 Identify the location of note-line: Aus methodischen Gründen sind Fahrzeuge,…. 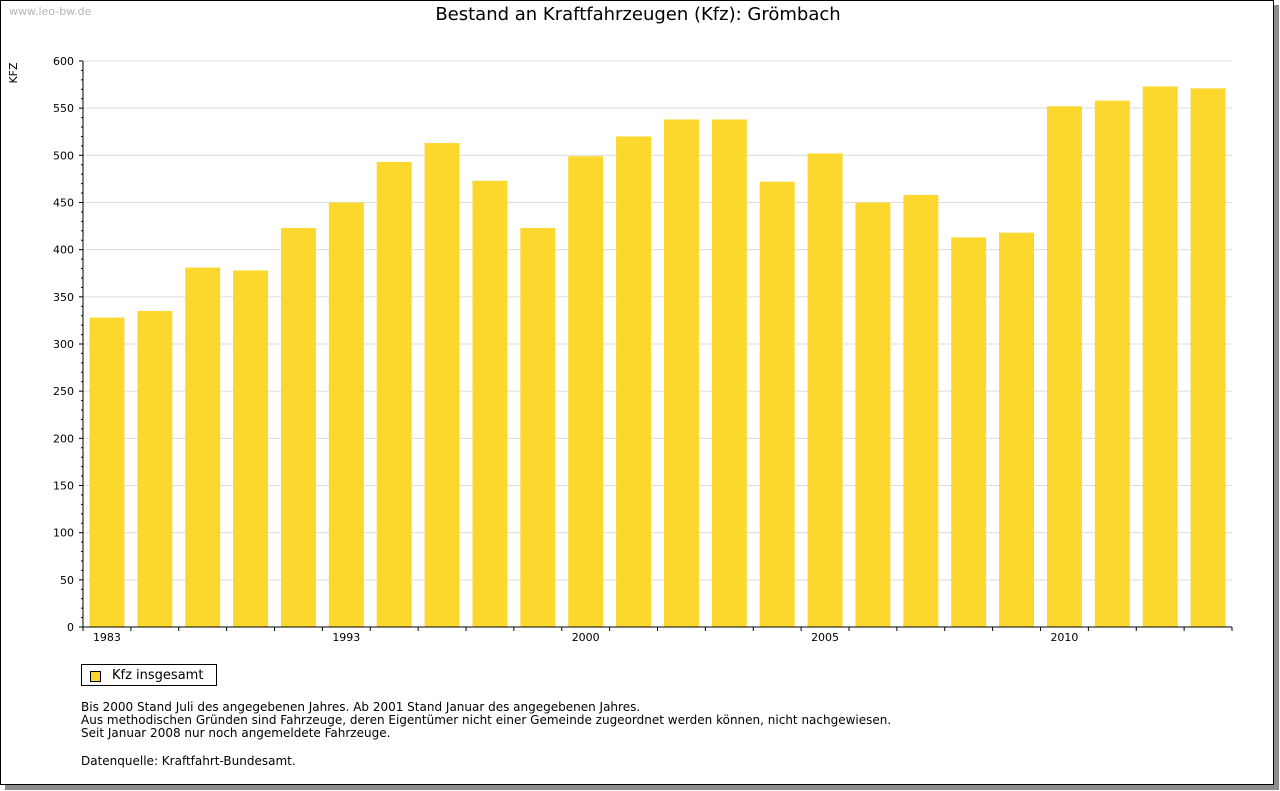
(486, 720).